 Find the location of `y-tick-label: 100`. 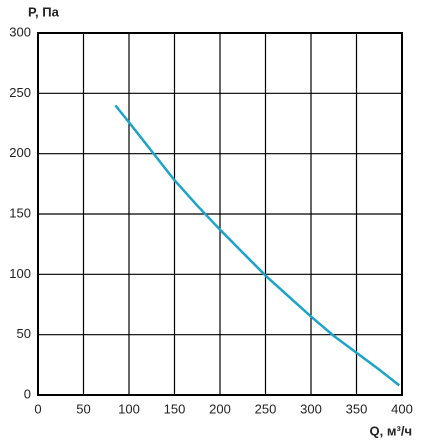

y-tick-label: 100 is located at coordinates (20, 273).